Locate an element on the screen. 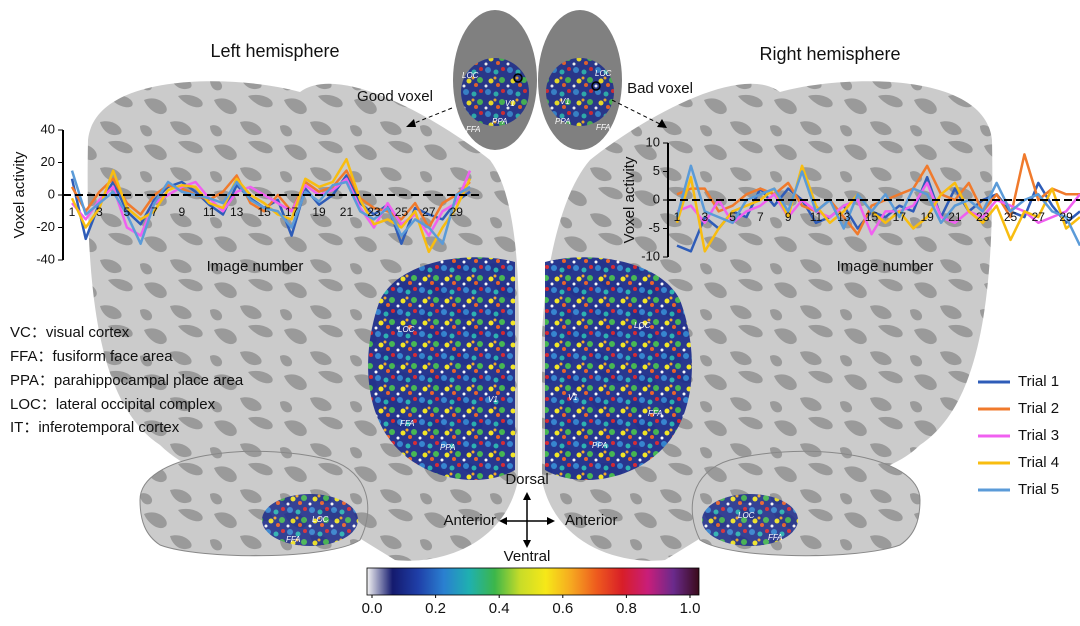 The width and height of the screenshot is (1080, 626). x-tick-label: 23 is located at coordinates (374, 212).